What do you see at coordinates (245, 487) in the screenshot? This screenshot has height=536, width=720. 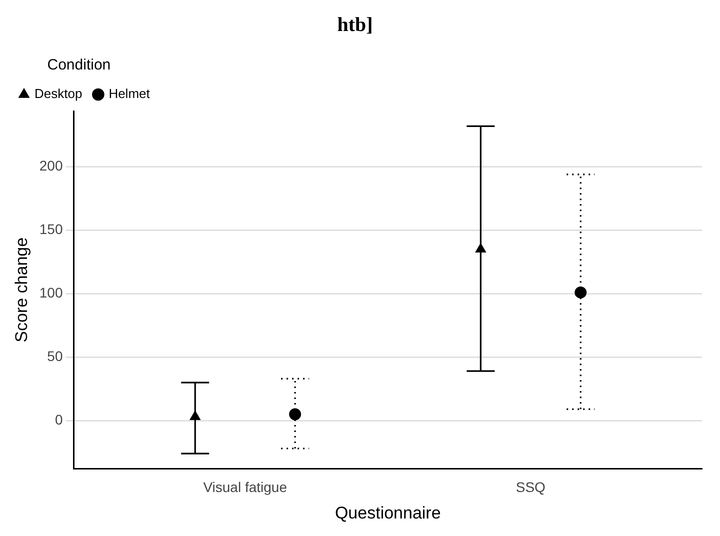 I see `x-tick-label: Visual fatigue` at bounding box center [245, 487].